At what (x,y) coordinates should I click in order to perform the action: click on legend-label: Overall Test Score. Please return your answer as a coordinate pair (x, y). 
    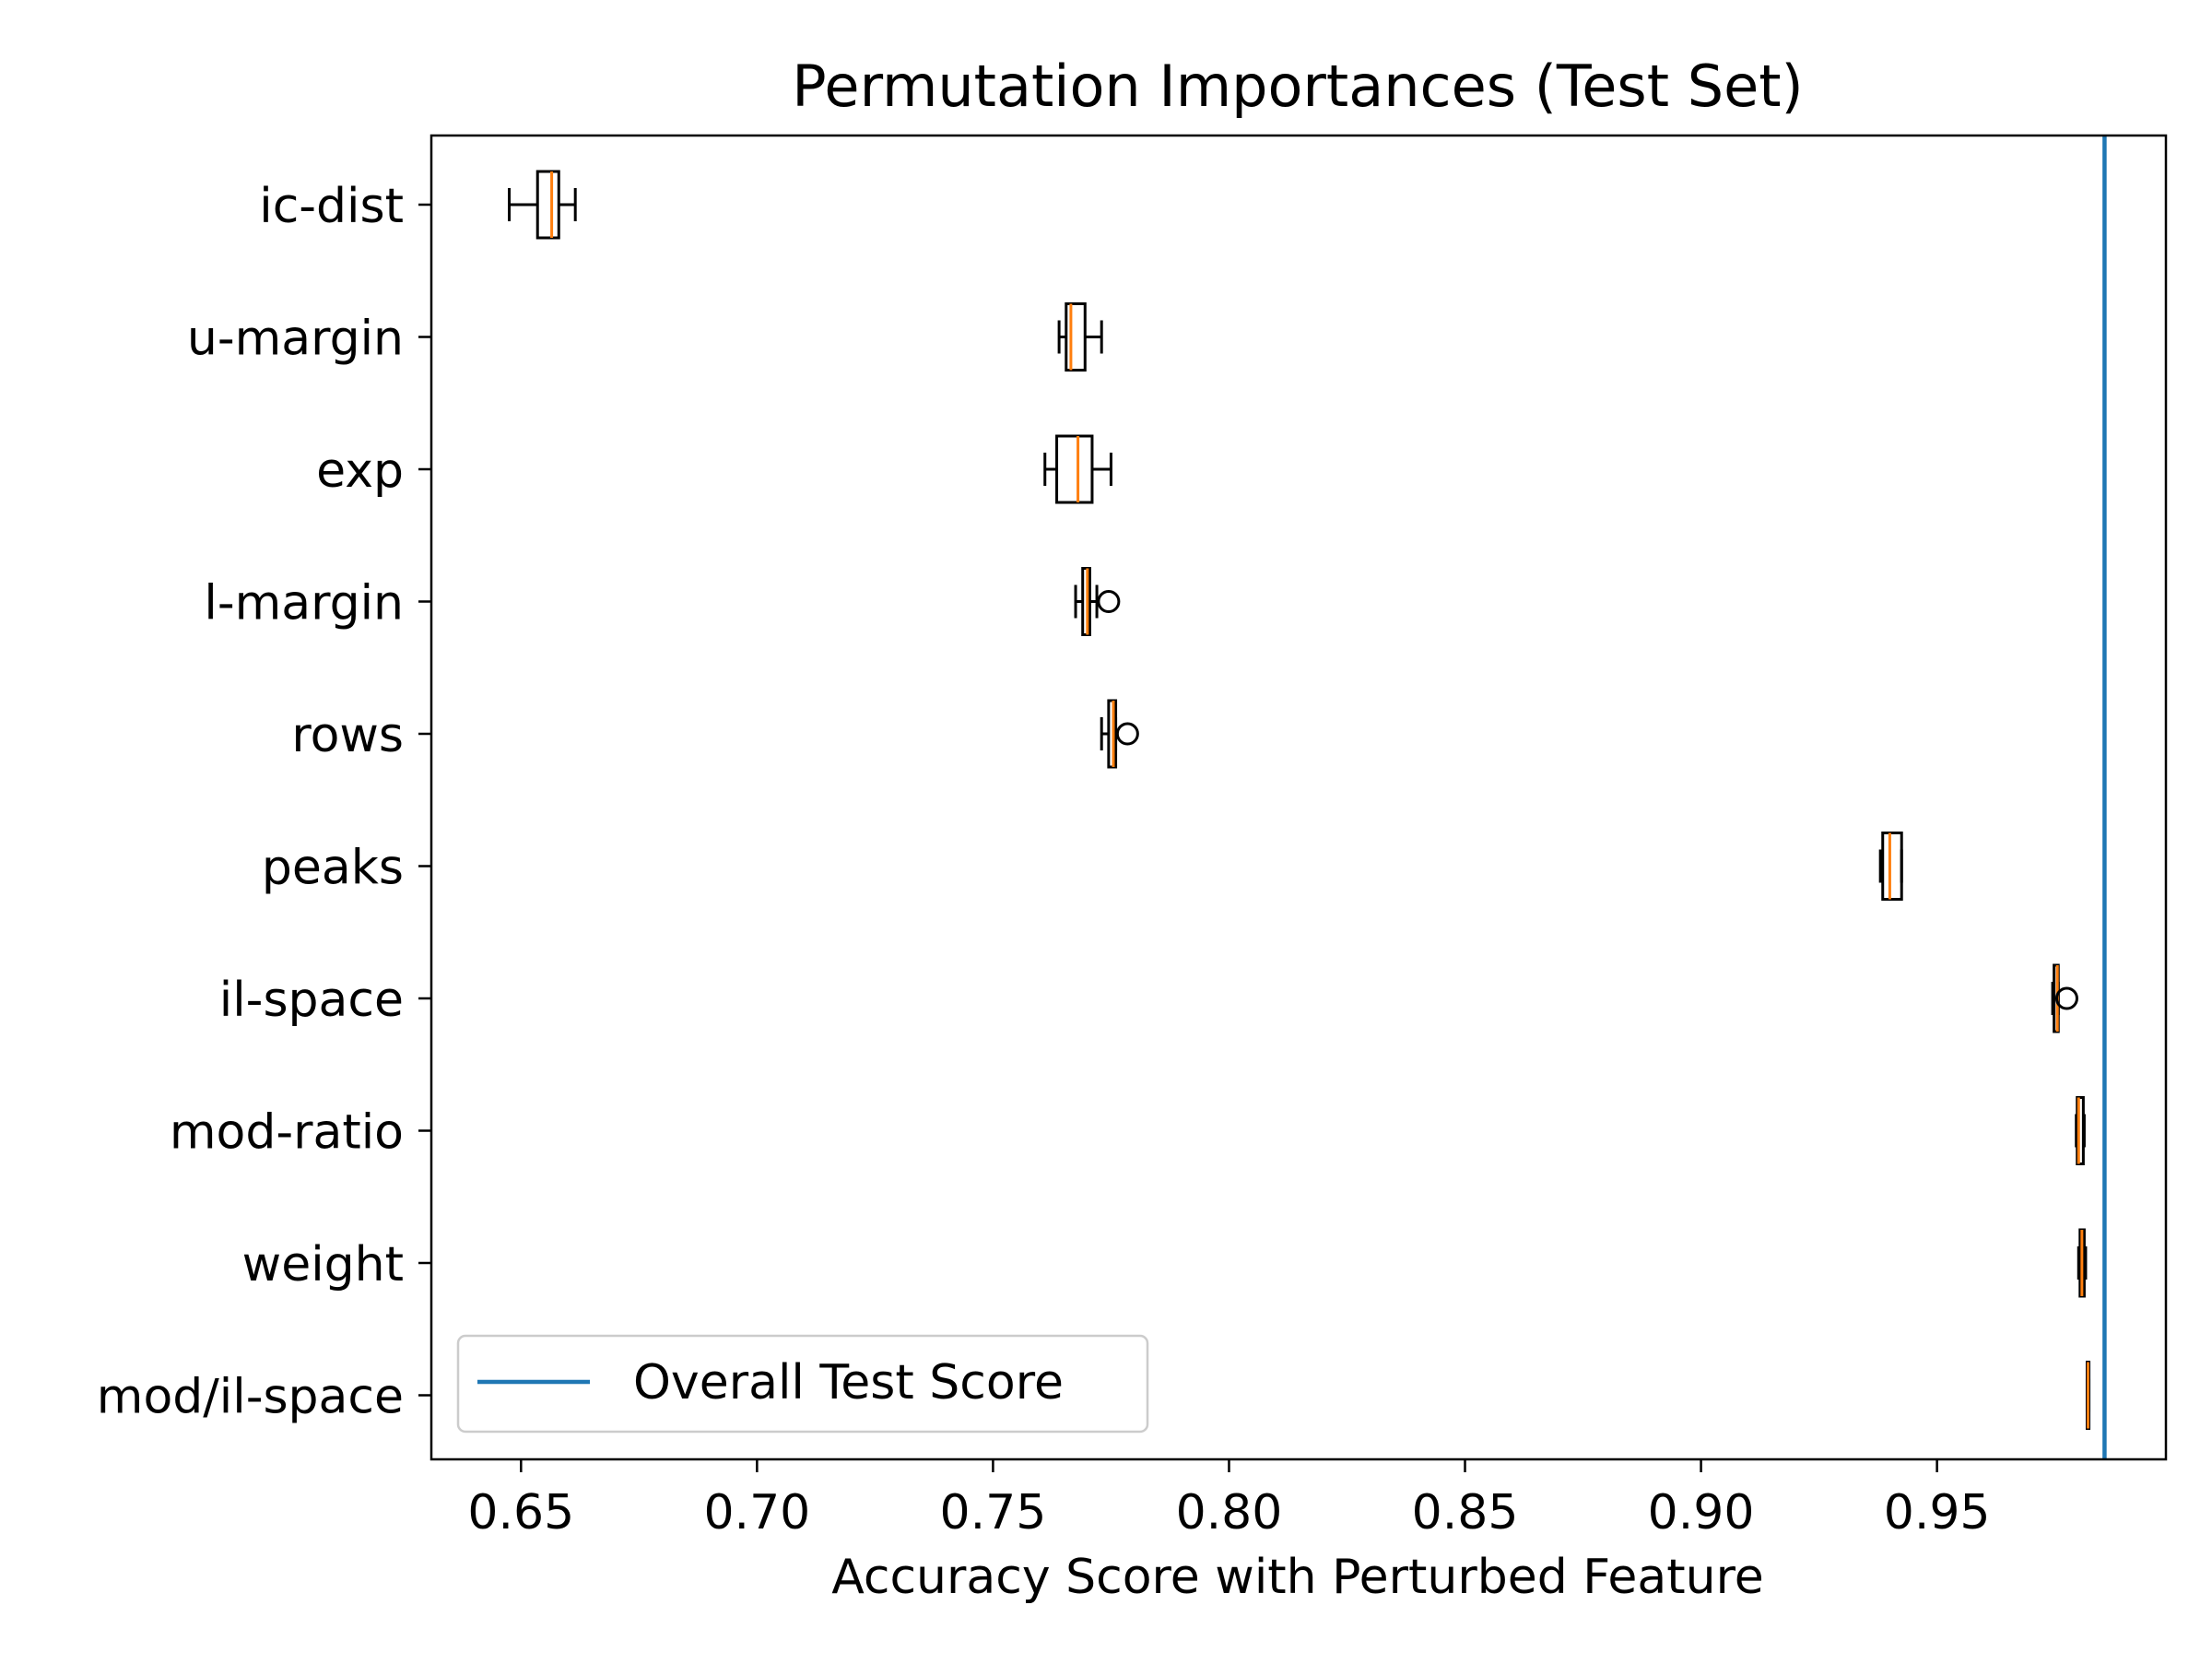
    Looking at the image, I should click on (848, 1382).